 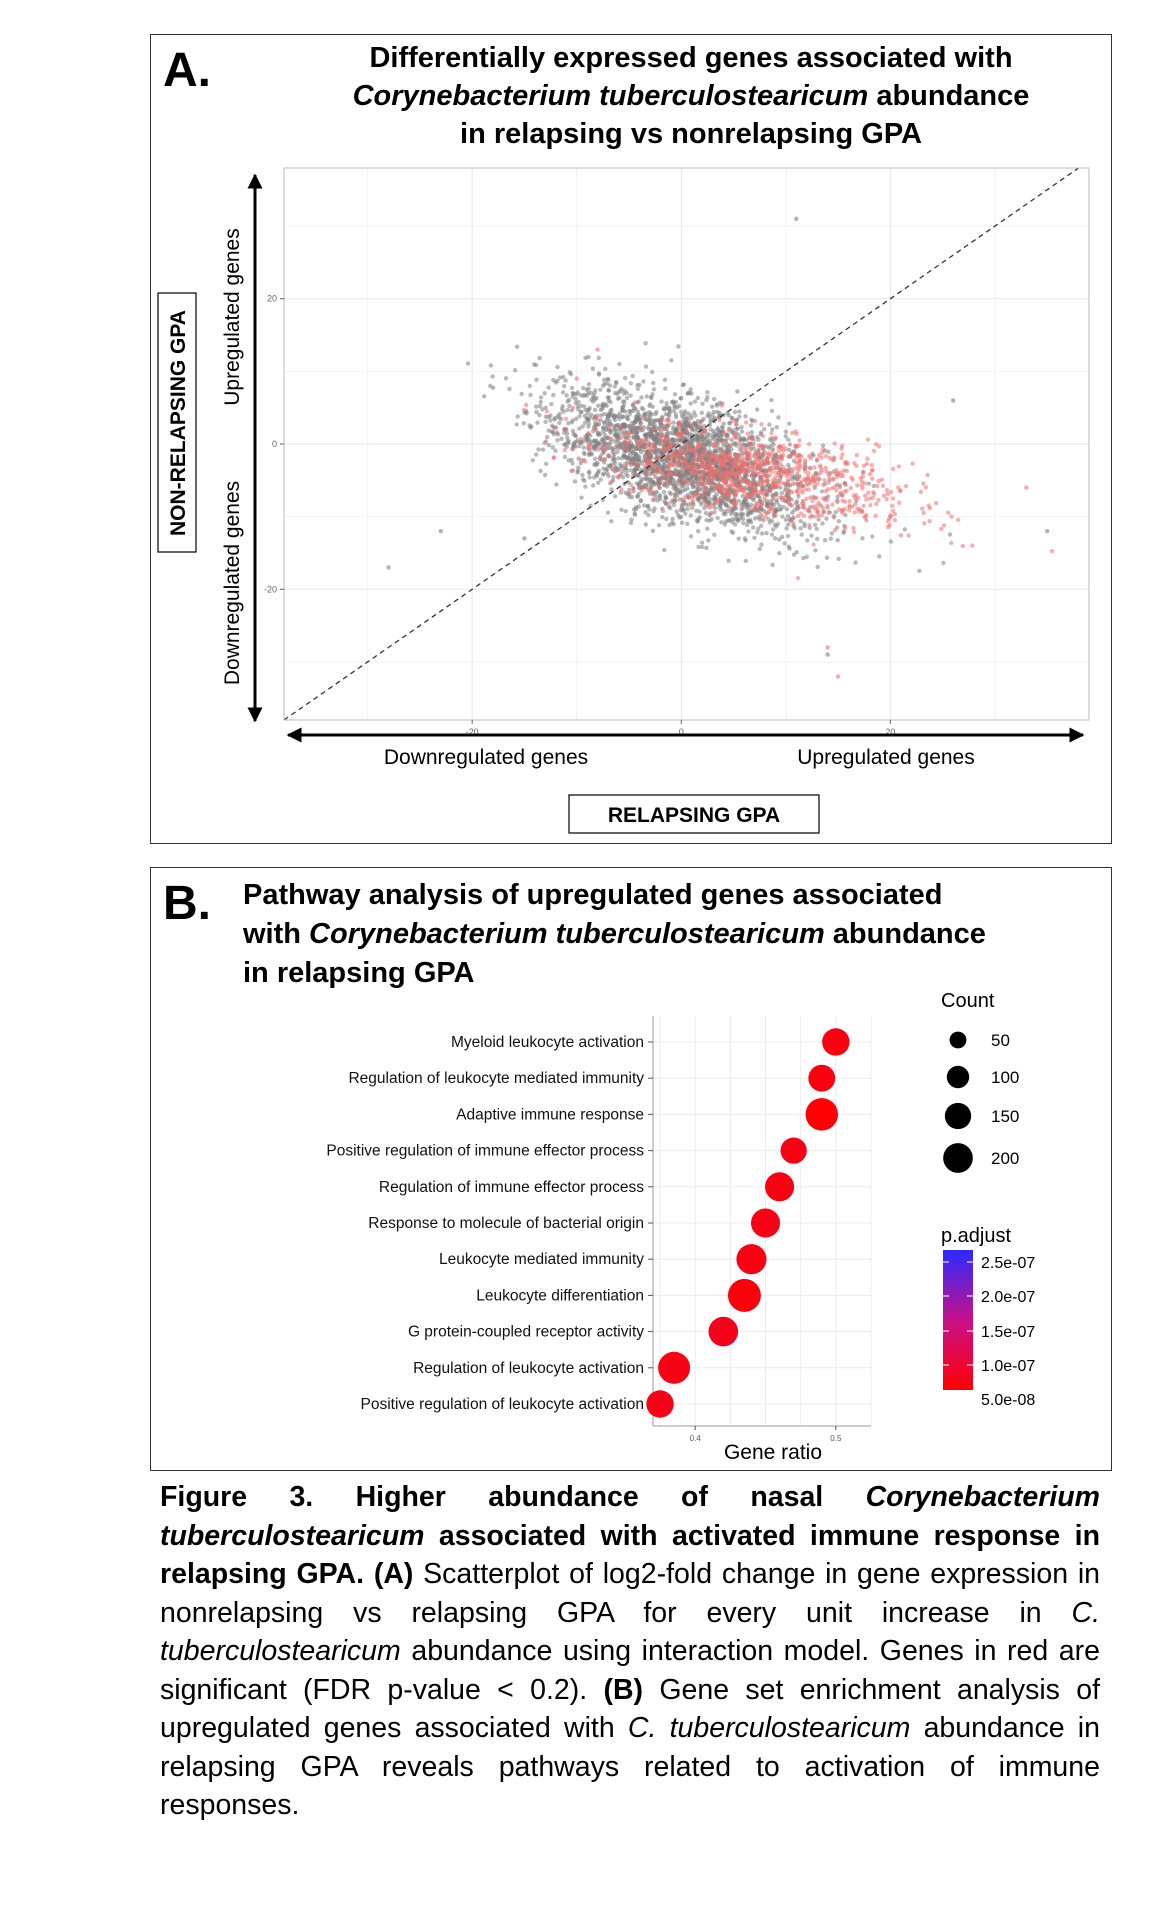 I want to click on padj-colorbar, so click(x=958, y=1320).